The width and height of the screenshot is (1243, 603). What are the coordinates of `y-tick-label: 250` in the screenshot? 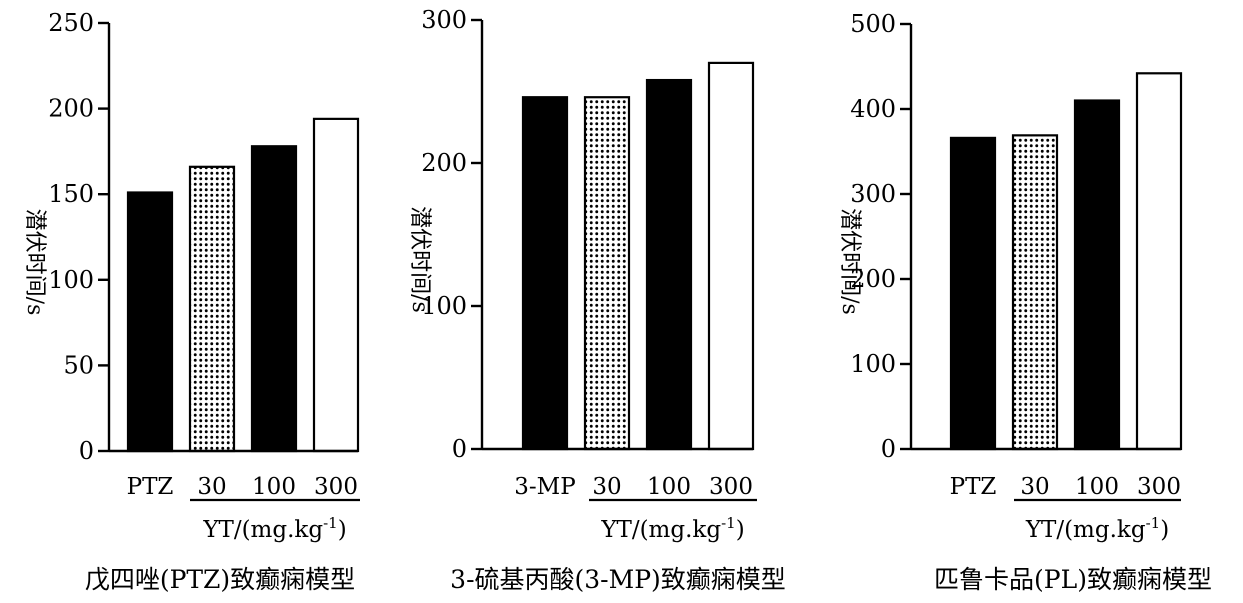 It's located at (71, 23).